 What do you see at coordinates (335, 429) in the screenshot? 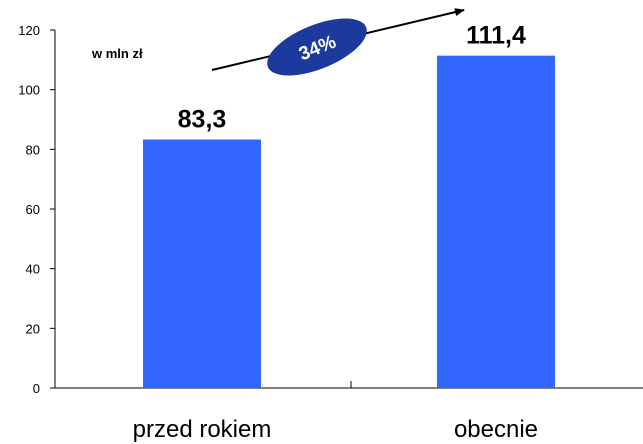
I see `category-labels: przed rokiem obecnie` at bounding box center [335, 429].